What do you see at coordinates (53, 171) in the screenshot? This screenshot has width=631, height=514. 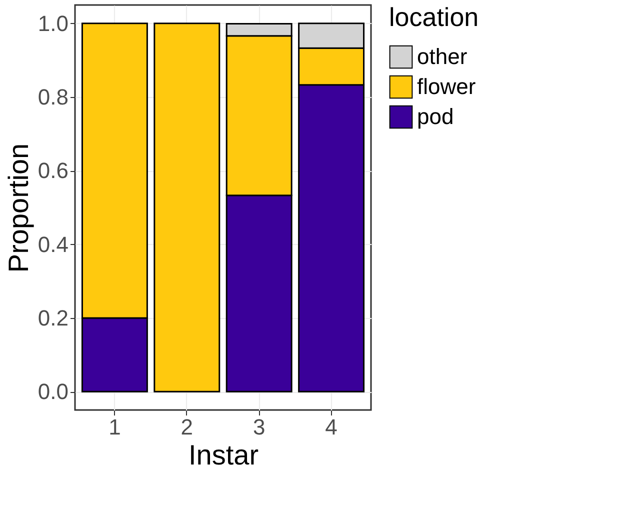 I see `y-tick-label: 0.6` at bounding box center [53, 171].